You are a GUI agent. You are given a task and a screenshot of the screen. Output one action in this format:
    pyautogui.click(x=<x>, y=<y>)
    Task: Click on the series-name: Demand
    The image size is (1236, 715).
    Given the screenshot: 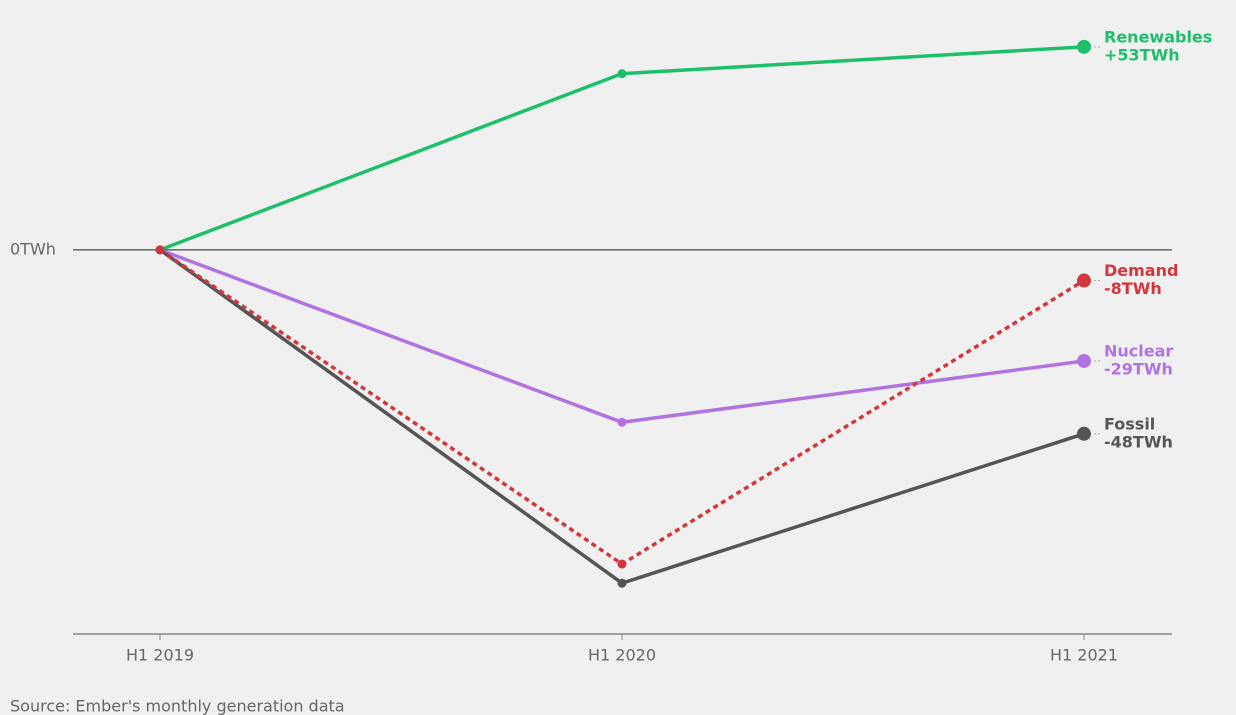 What is the action you would take?
    pyautogui.click(x=1141, y=270)
    